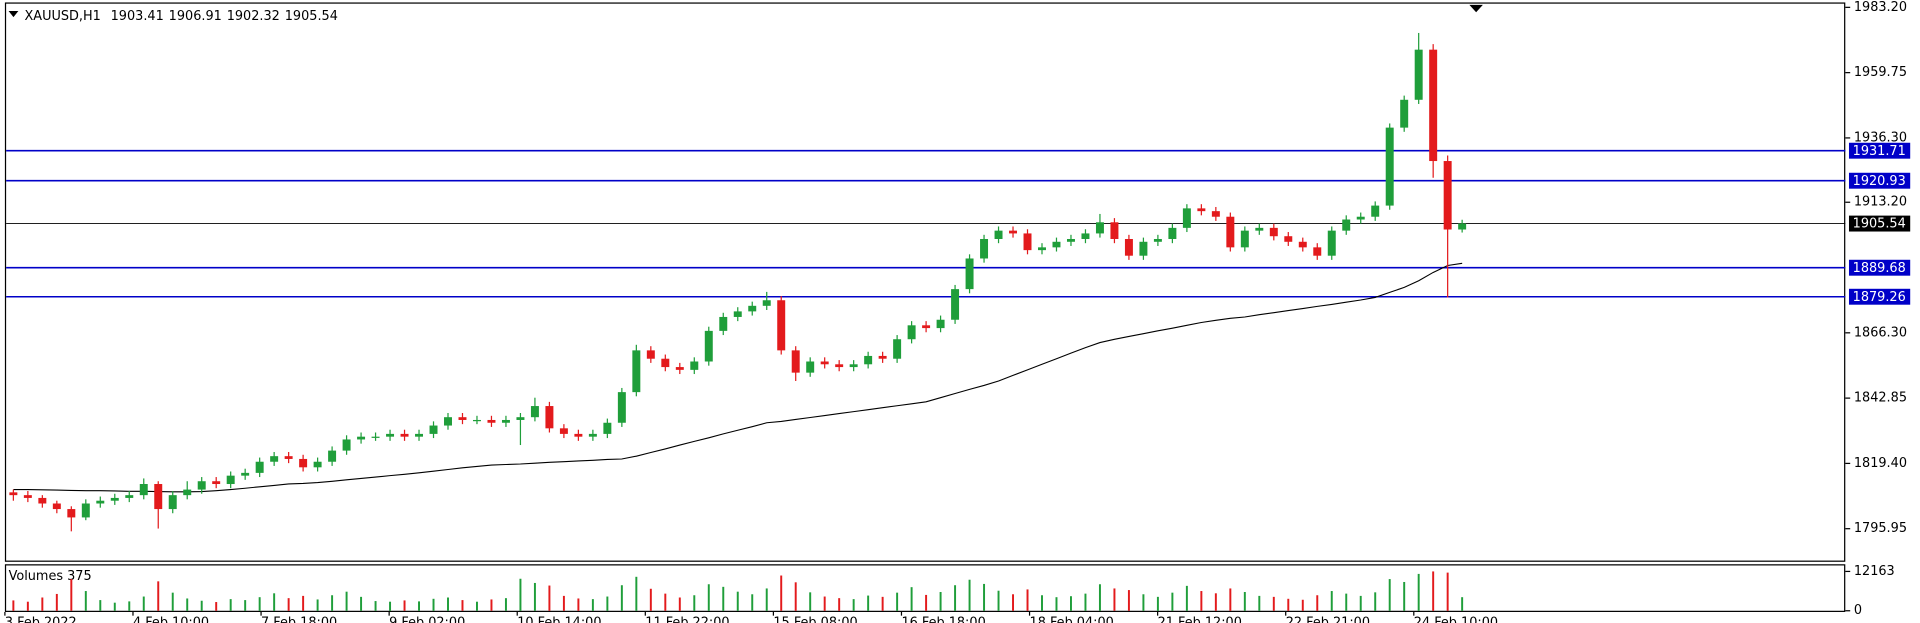  I want to click on level-label-text: 1889.68, so click(1879, 268).